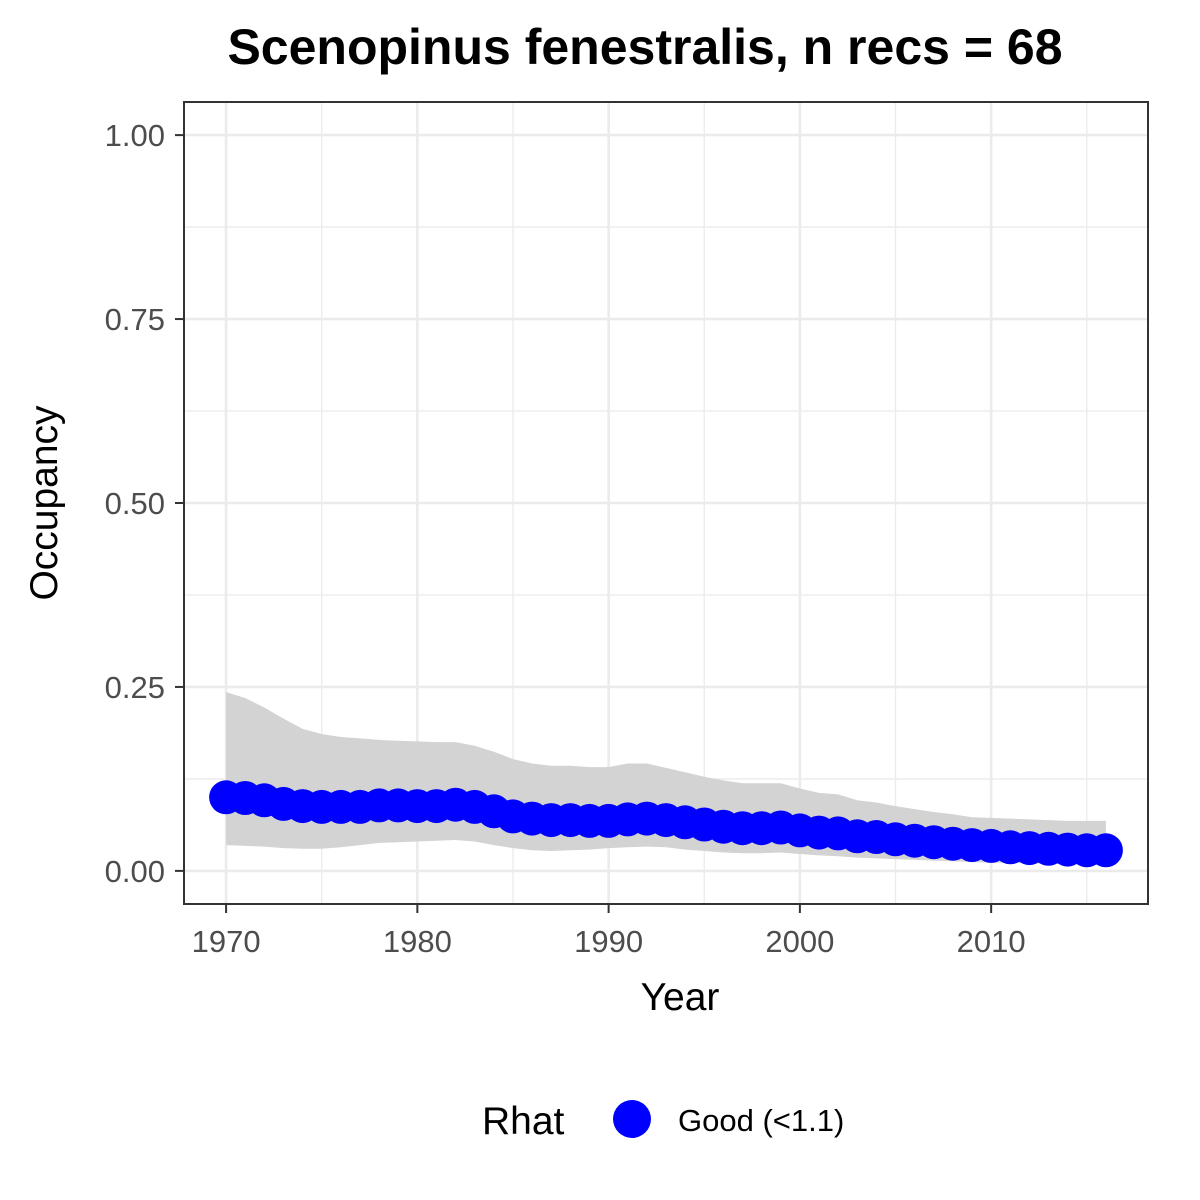 Image resolution: width=1200 pixels, height=1200 pixels. I want to click on y-axis: 0.00 0.25 0.50 0.75 1.00, so click(144, 503).